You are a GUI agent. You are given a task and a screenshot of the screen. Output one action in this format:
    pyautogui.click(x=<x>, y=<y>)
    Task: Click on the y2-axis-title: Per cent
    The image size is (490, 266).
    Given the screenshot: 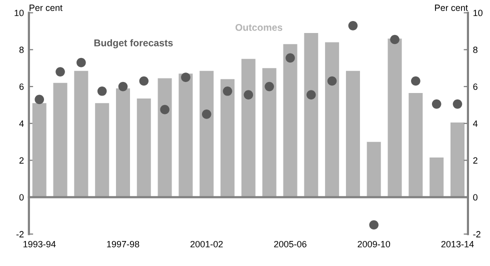 What is the action you would take?
    pyautogui.click(x=451, y=7)
    